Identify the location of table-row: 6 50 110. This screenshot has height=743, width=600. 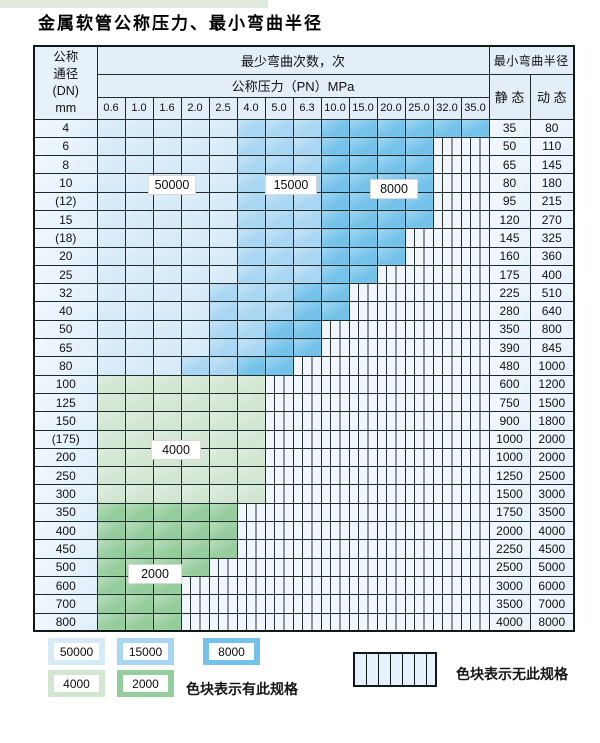
(304, 146).